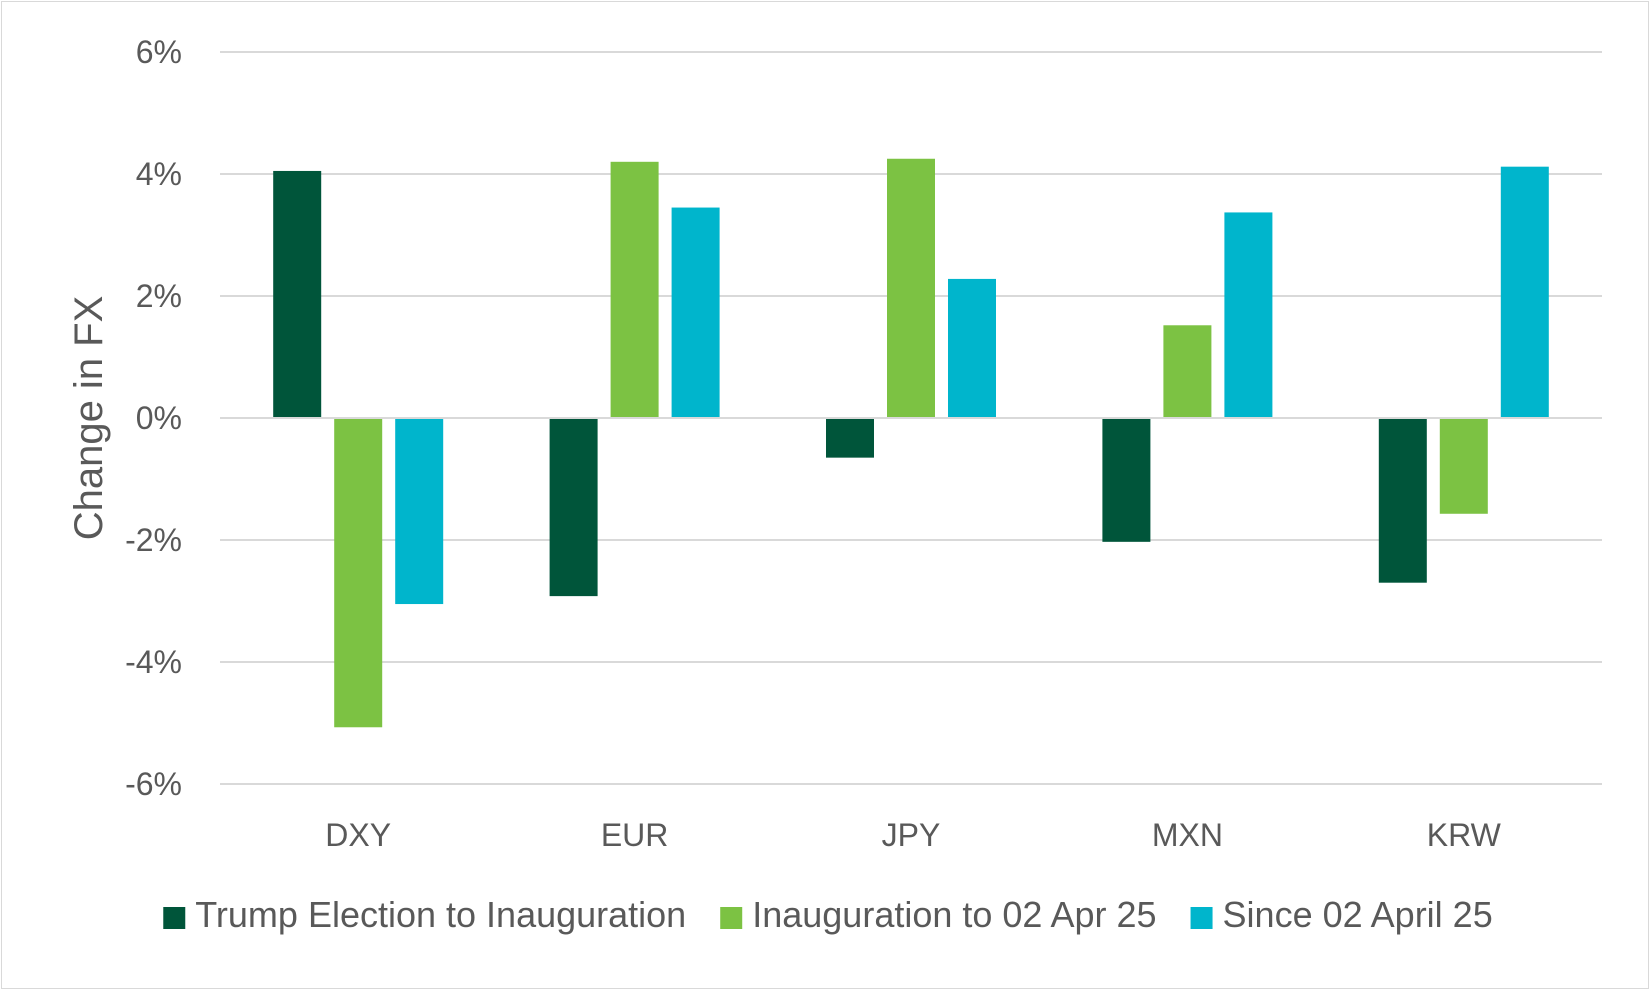  Describe the element at coordinates (635, 835) in the screenshot. I see `x-tick-label-eur: EUR` at that location.